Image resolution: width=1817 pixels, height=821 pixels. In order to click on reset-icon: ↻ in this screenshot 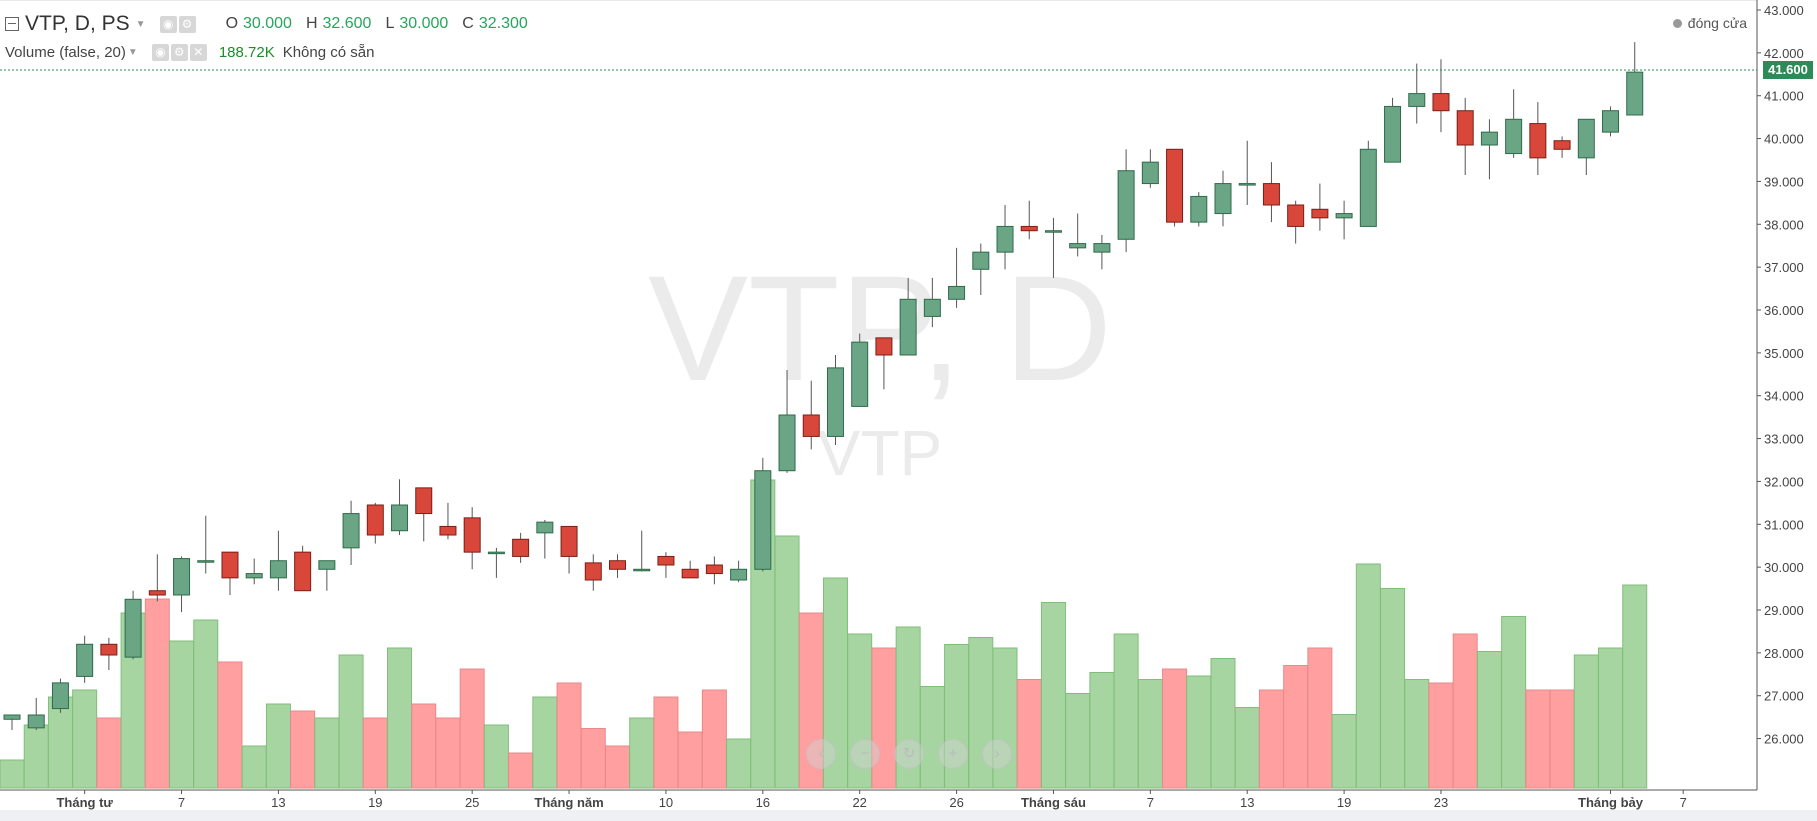, I will do `click(909, 754)`.